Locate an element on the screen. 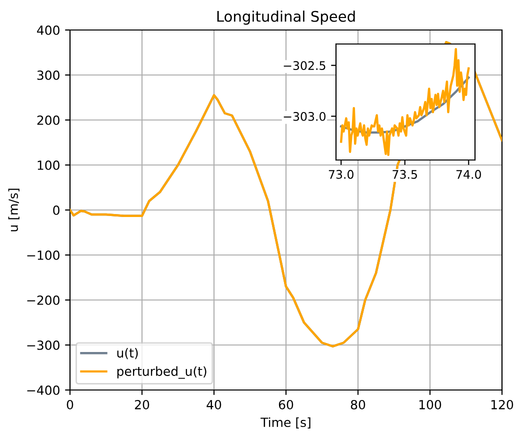 This screenshot has height=434, width=520. x-tick-label: 73.0 is located at coordinates (341, 174).